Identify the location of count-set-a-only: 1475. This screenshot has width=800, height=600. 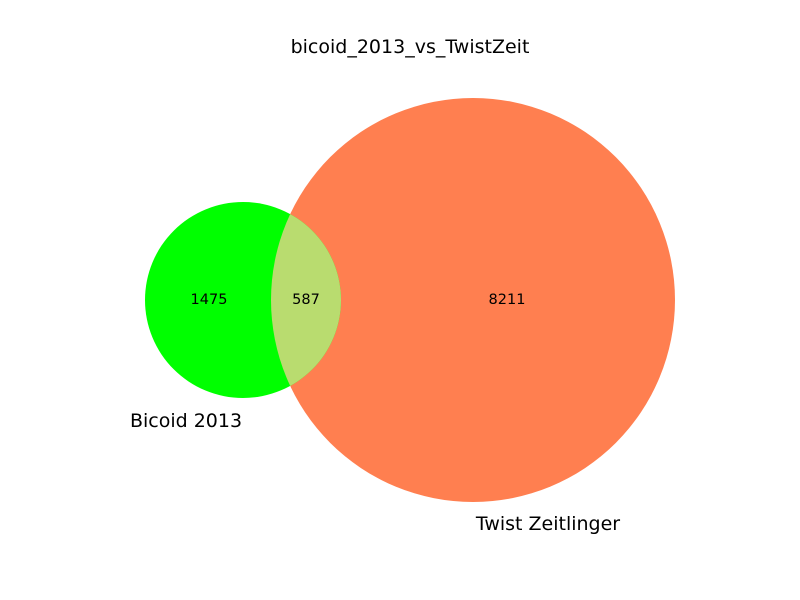
(209, 300).